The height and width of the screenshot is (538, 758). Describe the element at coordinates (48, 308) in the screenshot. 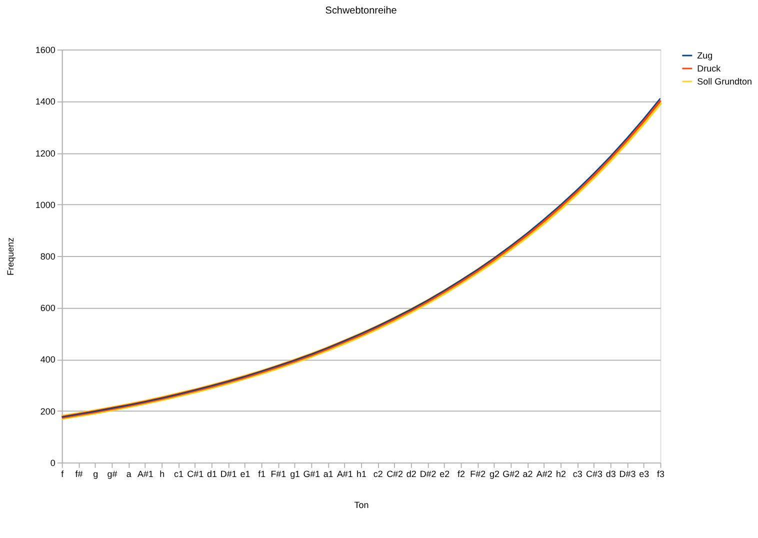

I see `y-tick-label: 600` at that location.